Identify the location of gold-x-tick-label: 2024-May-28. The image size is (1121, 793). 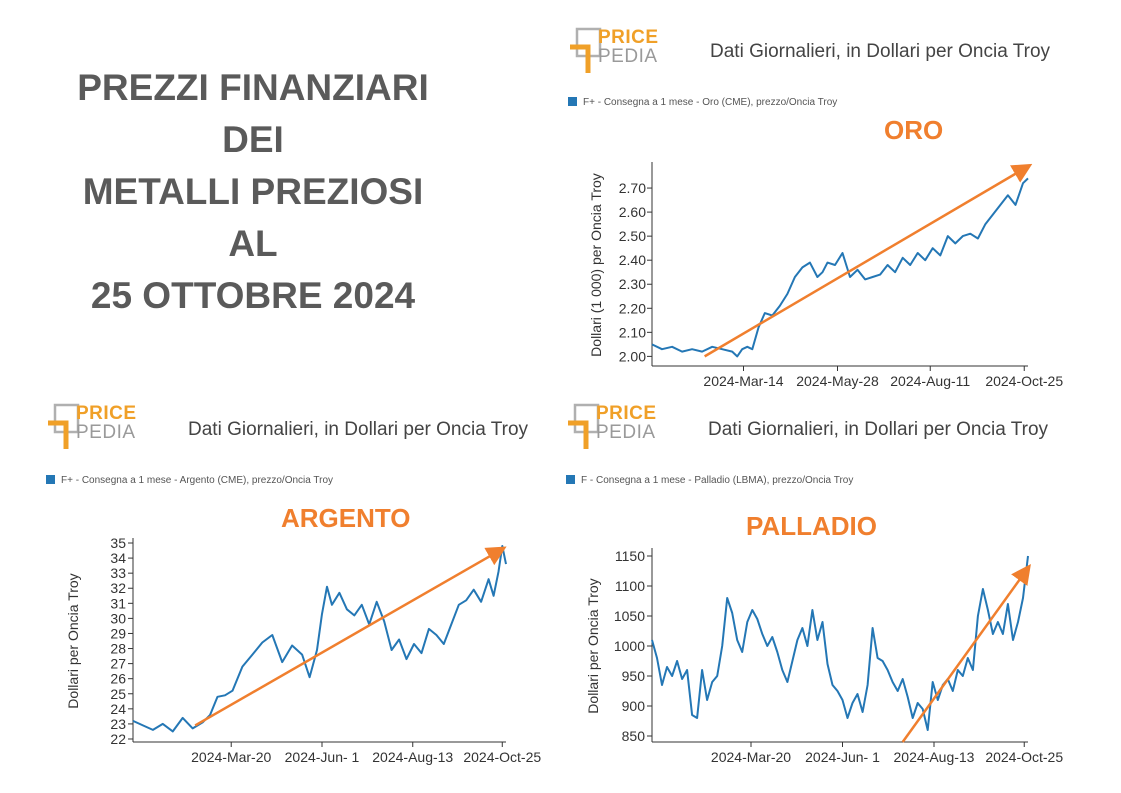
(837, 381).